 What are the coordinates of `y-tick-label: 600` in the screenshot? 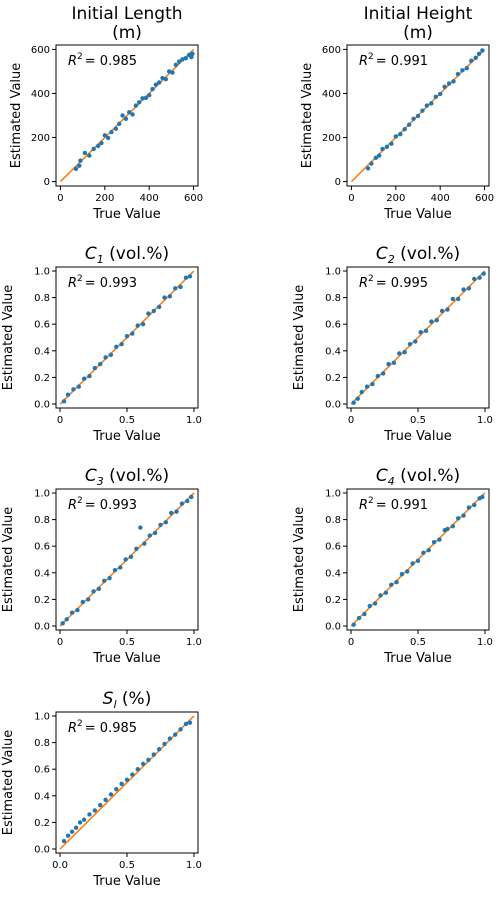 It's located at (40, 50).